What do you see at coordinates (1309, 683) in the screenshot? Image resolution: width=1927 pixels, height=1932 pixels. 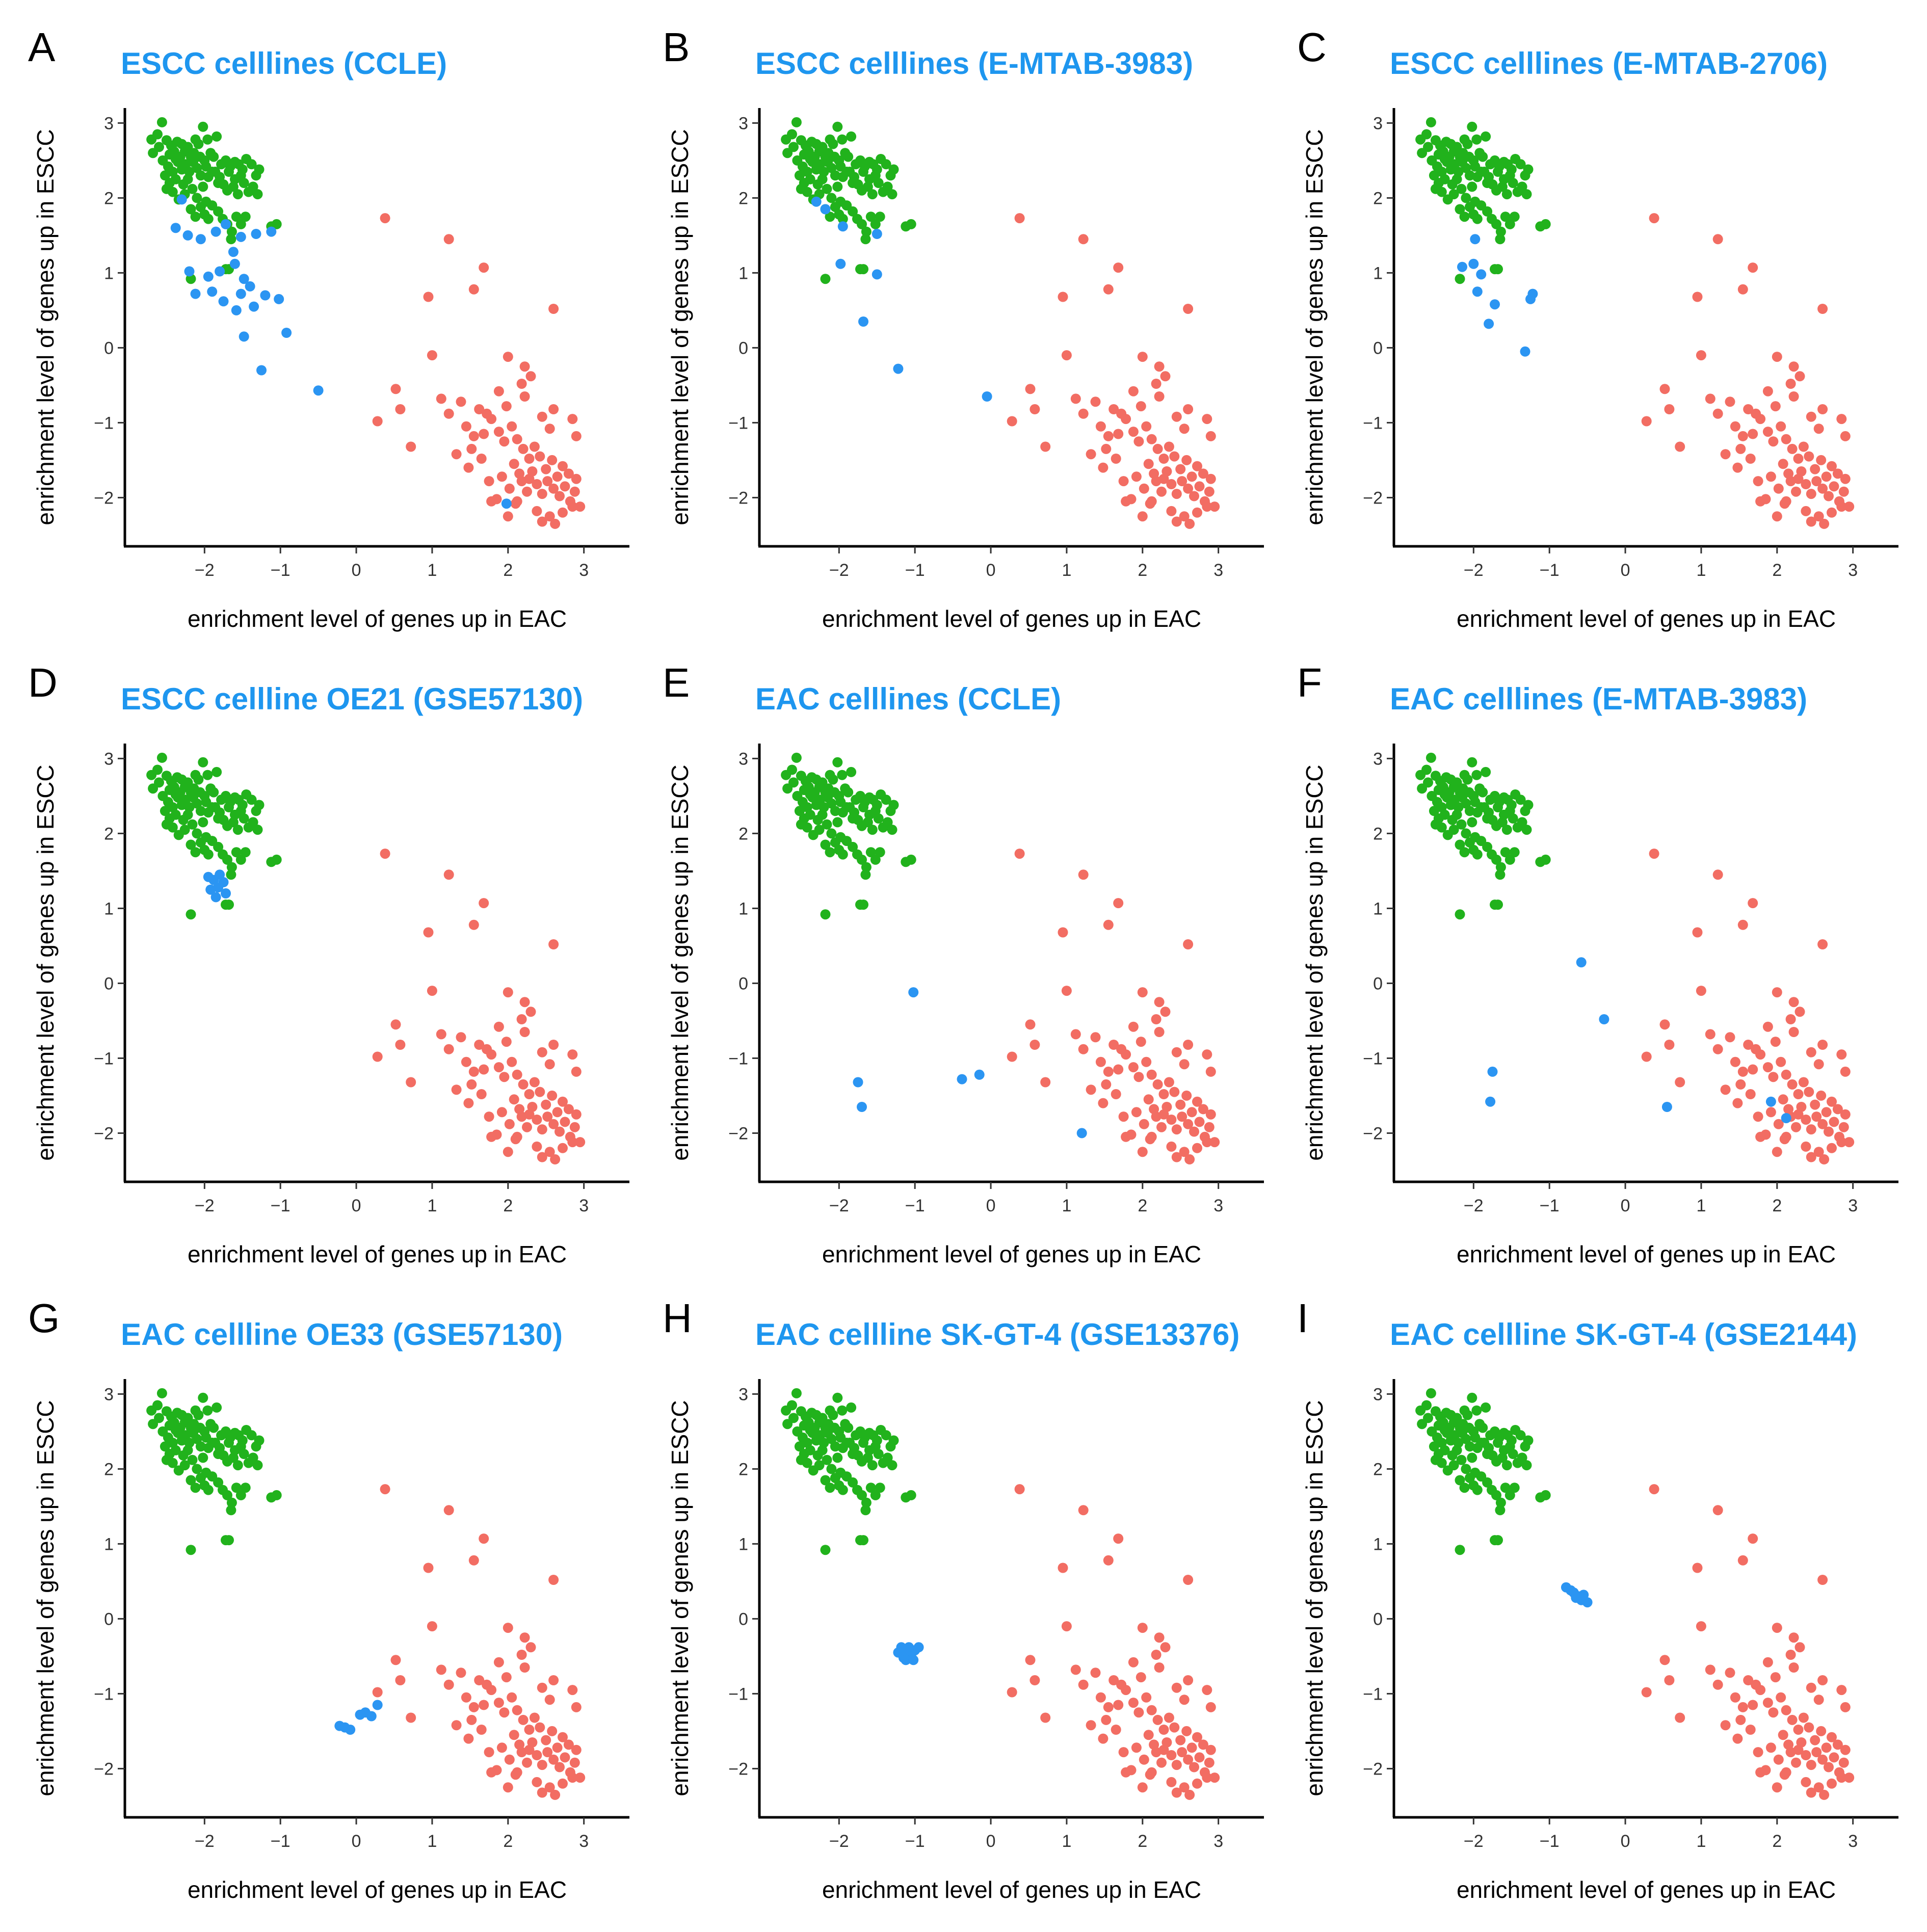 I see `panel-letter: F` at bounding box center [1309, 683].